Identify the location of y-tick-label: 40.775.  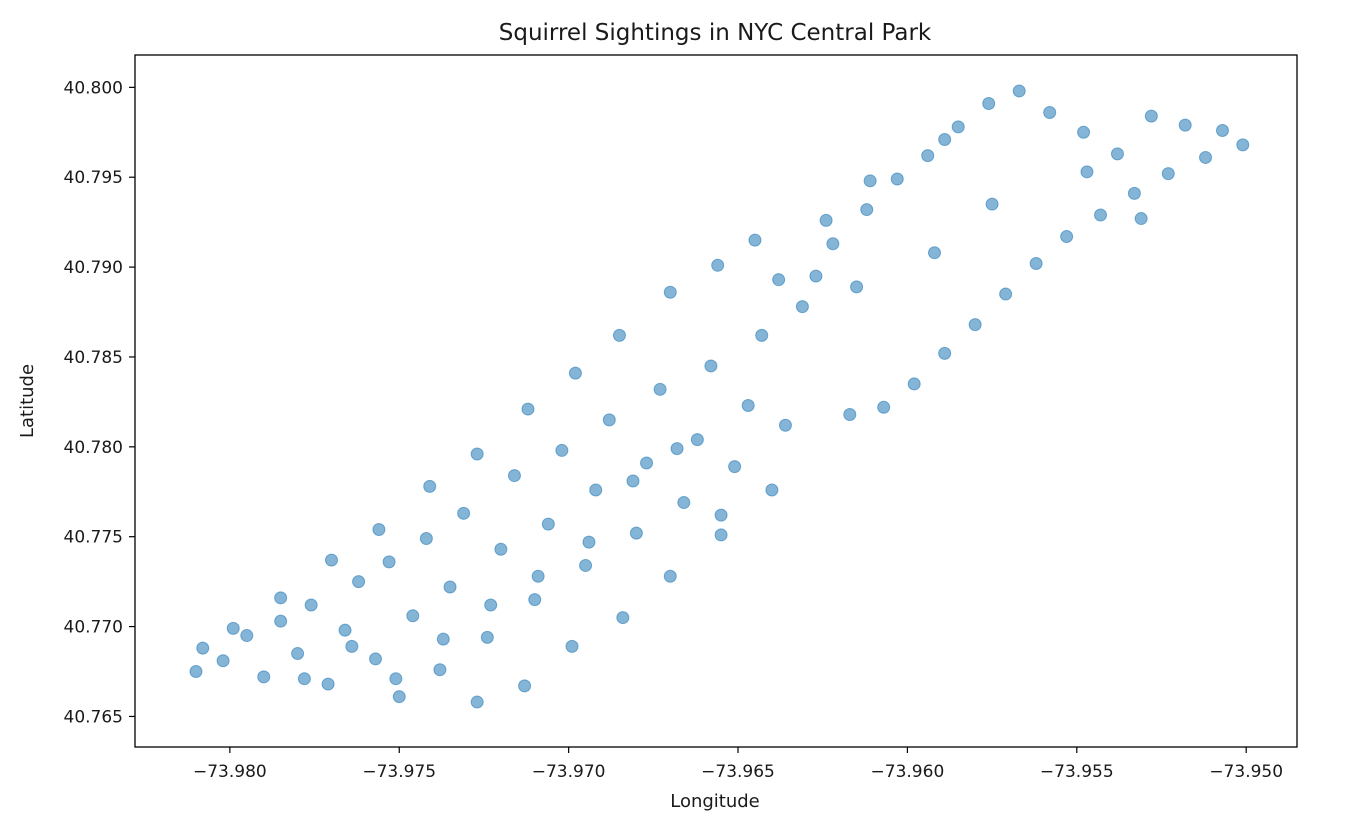
(93, 538).